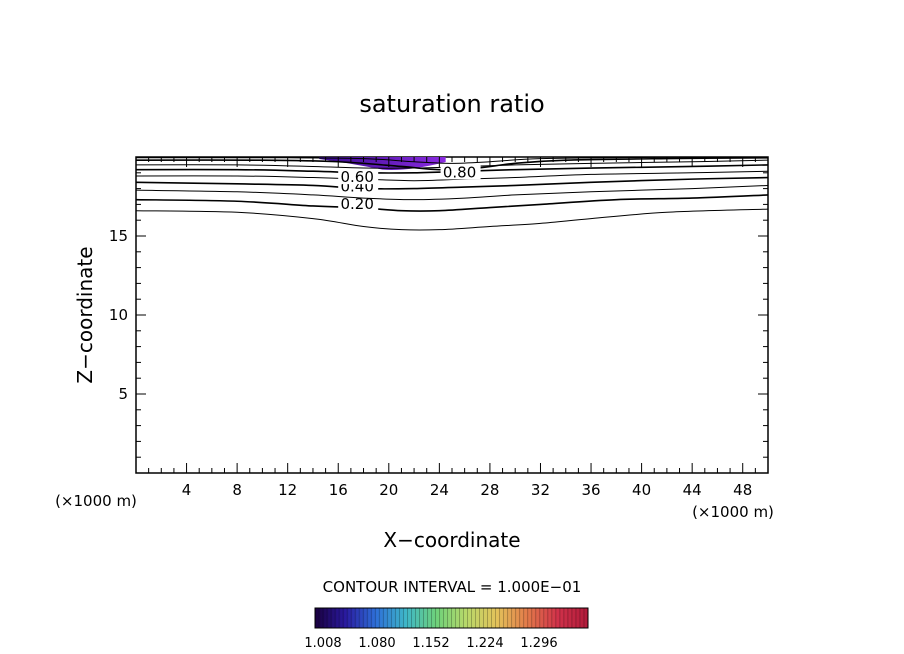 This screenshot has height=654, width=904. I want to click on colorbar-tick-label: 1.080, so click(376, 643).